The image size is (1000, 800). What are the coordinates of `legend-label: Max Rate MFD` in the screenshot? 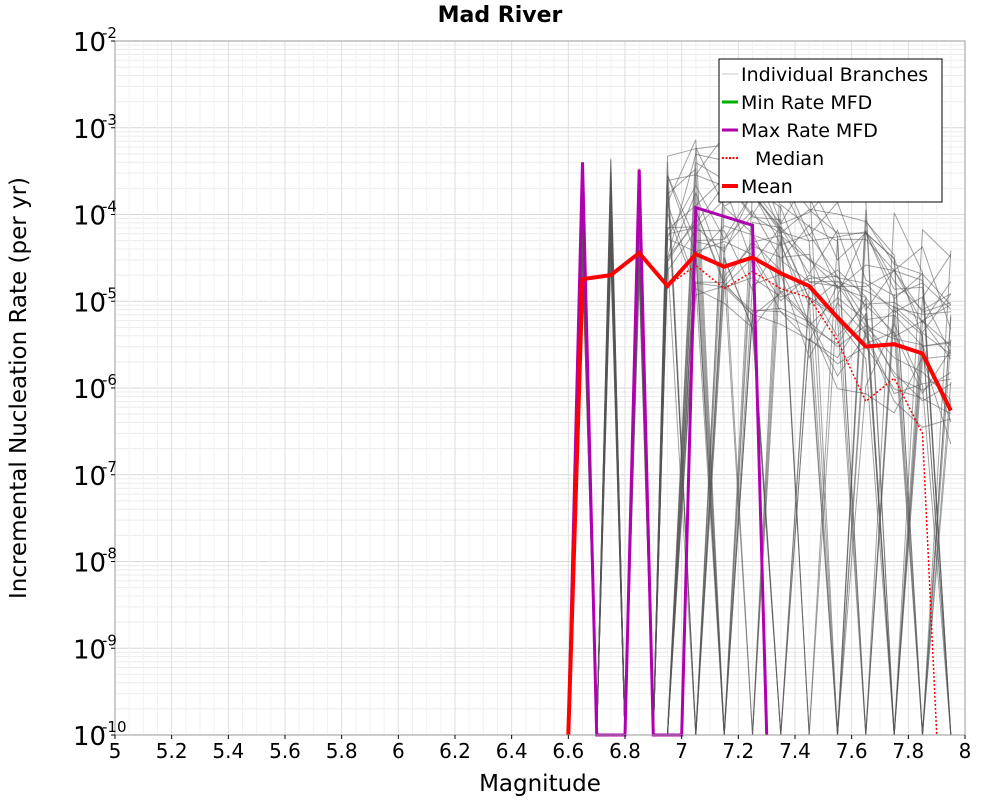 It's located at (809, 131).